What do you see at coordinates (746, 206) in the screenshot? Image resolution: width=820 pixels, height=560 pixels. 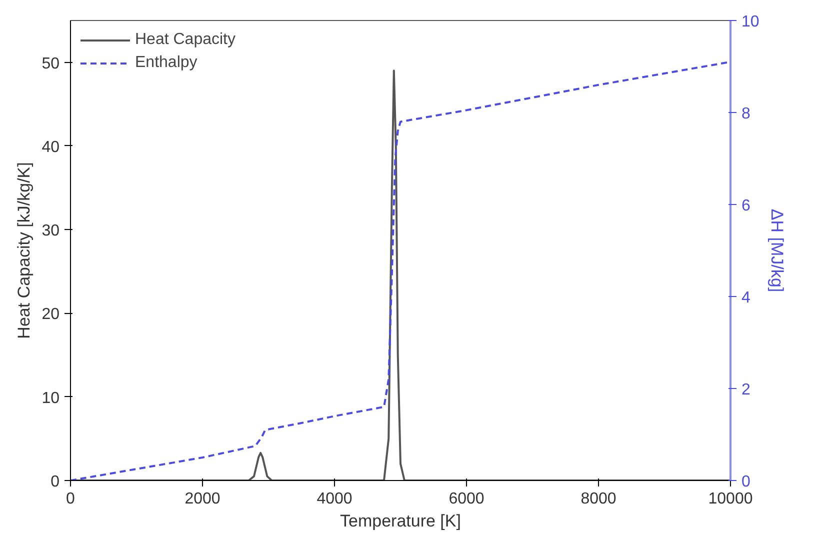 I see `y2-tick-label: 6` at bounding box center [746, 206].